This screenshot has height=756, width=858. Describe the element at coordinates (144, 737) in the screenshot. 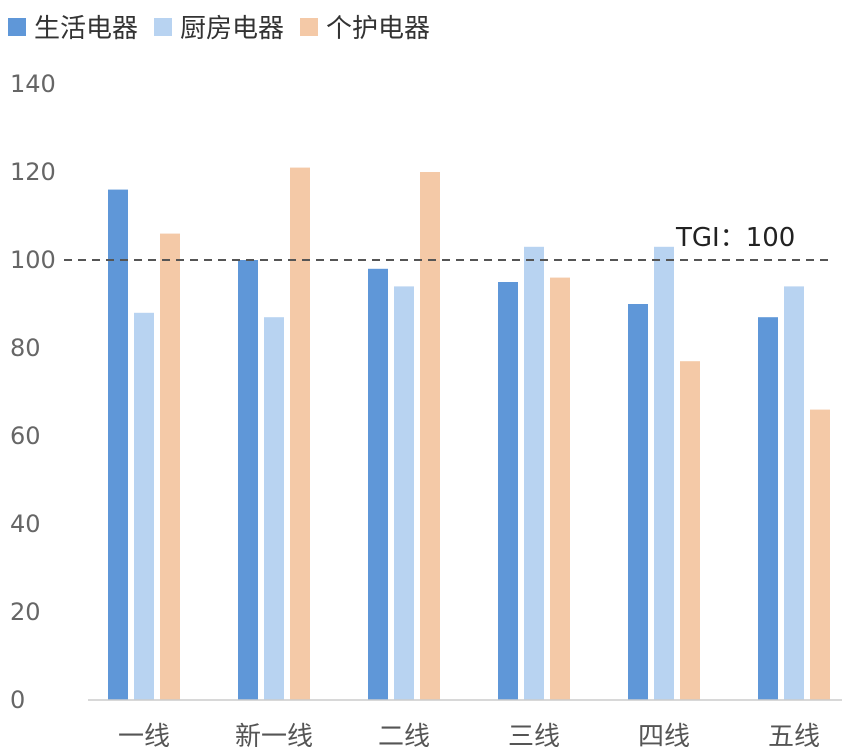

I see `x-category-label: 一线` at that location.